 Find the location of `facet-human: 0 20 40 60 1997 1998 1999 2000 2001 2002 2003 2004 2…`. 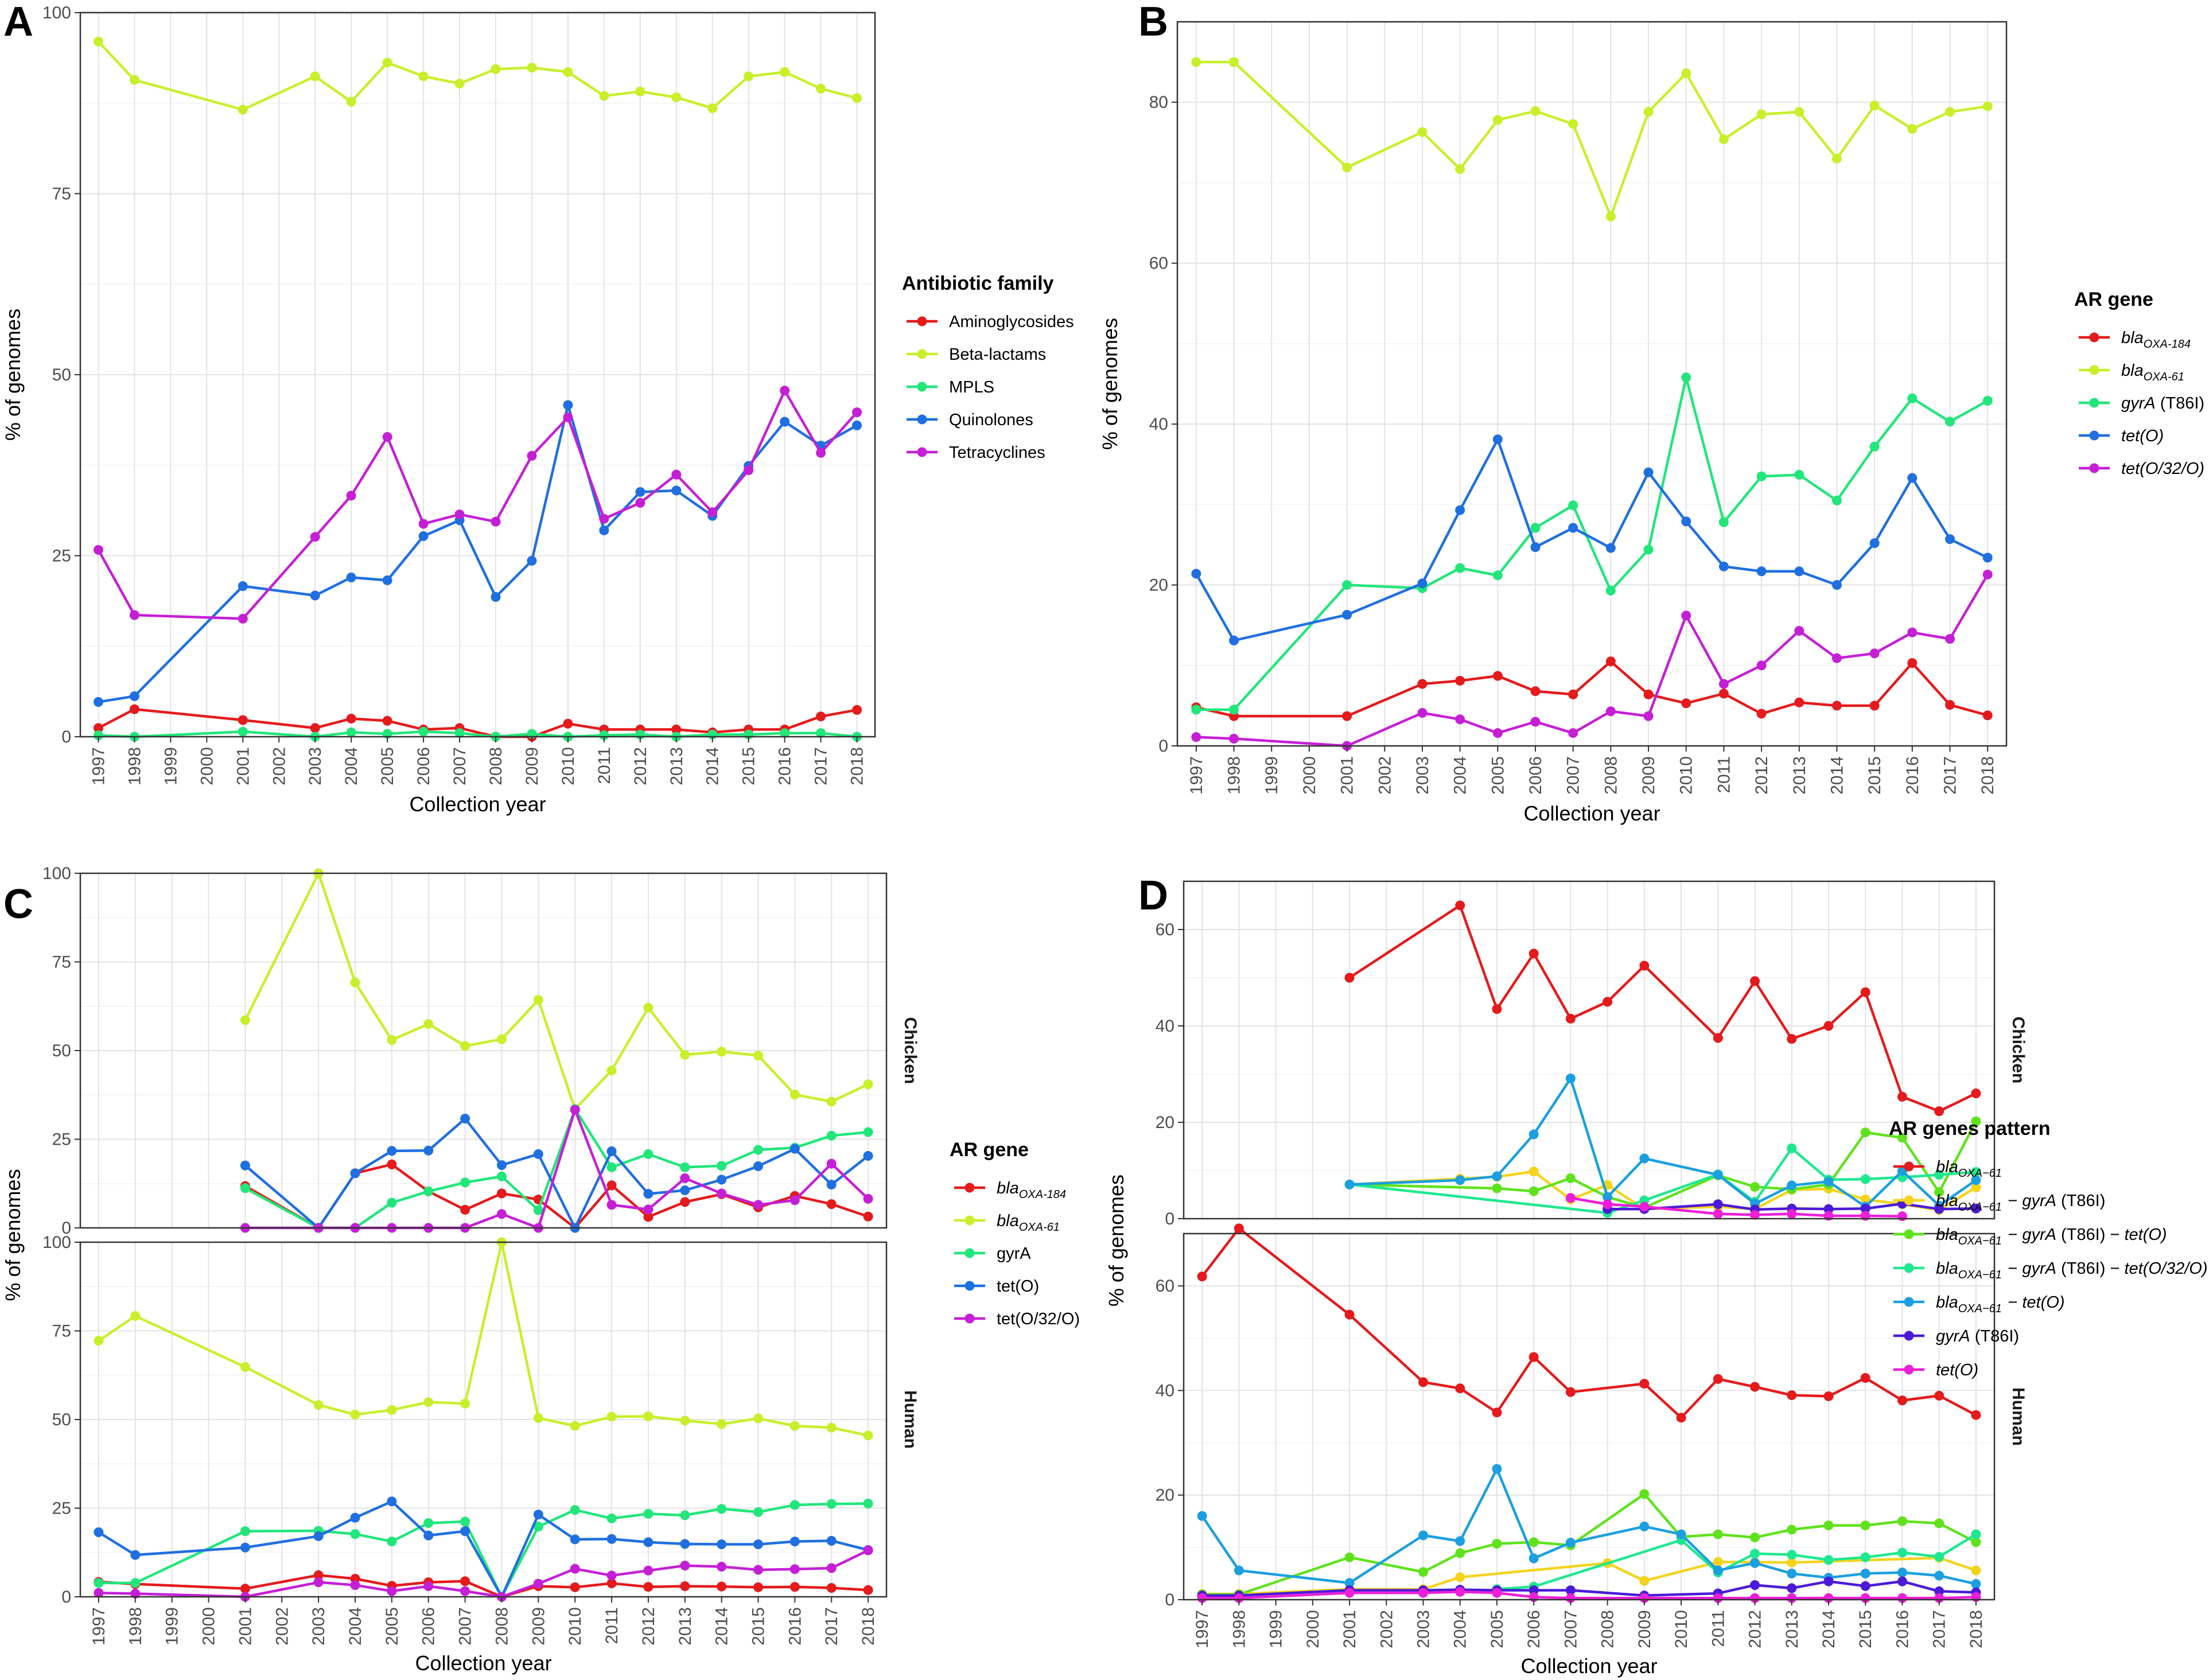

facet-human: 0 20 40 60 1997 1998 1999 2000 2001 2002 2003 2004 2… is located at coordinates (1592, 1435).